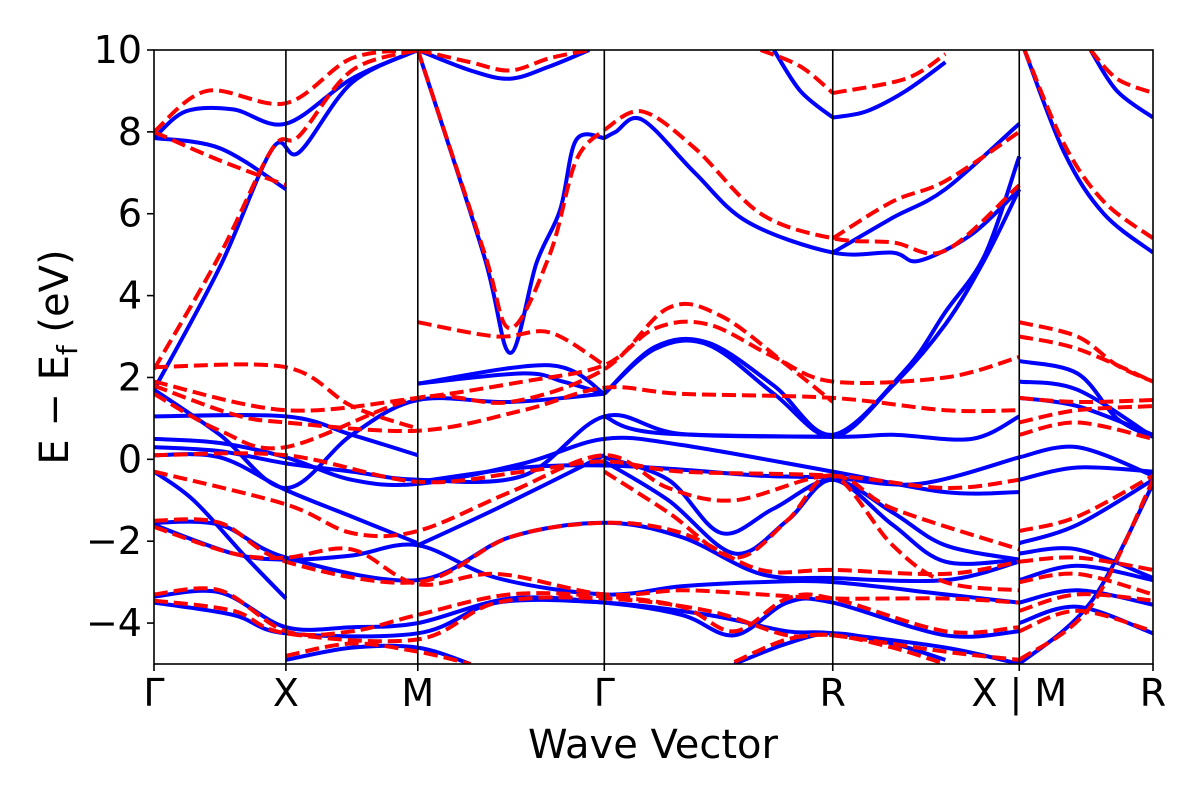  What do you see at coordinates (114, 541) in the screenshot?
I see `y-tick-label-1: −2` at bounding box center [114, 541].